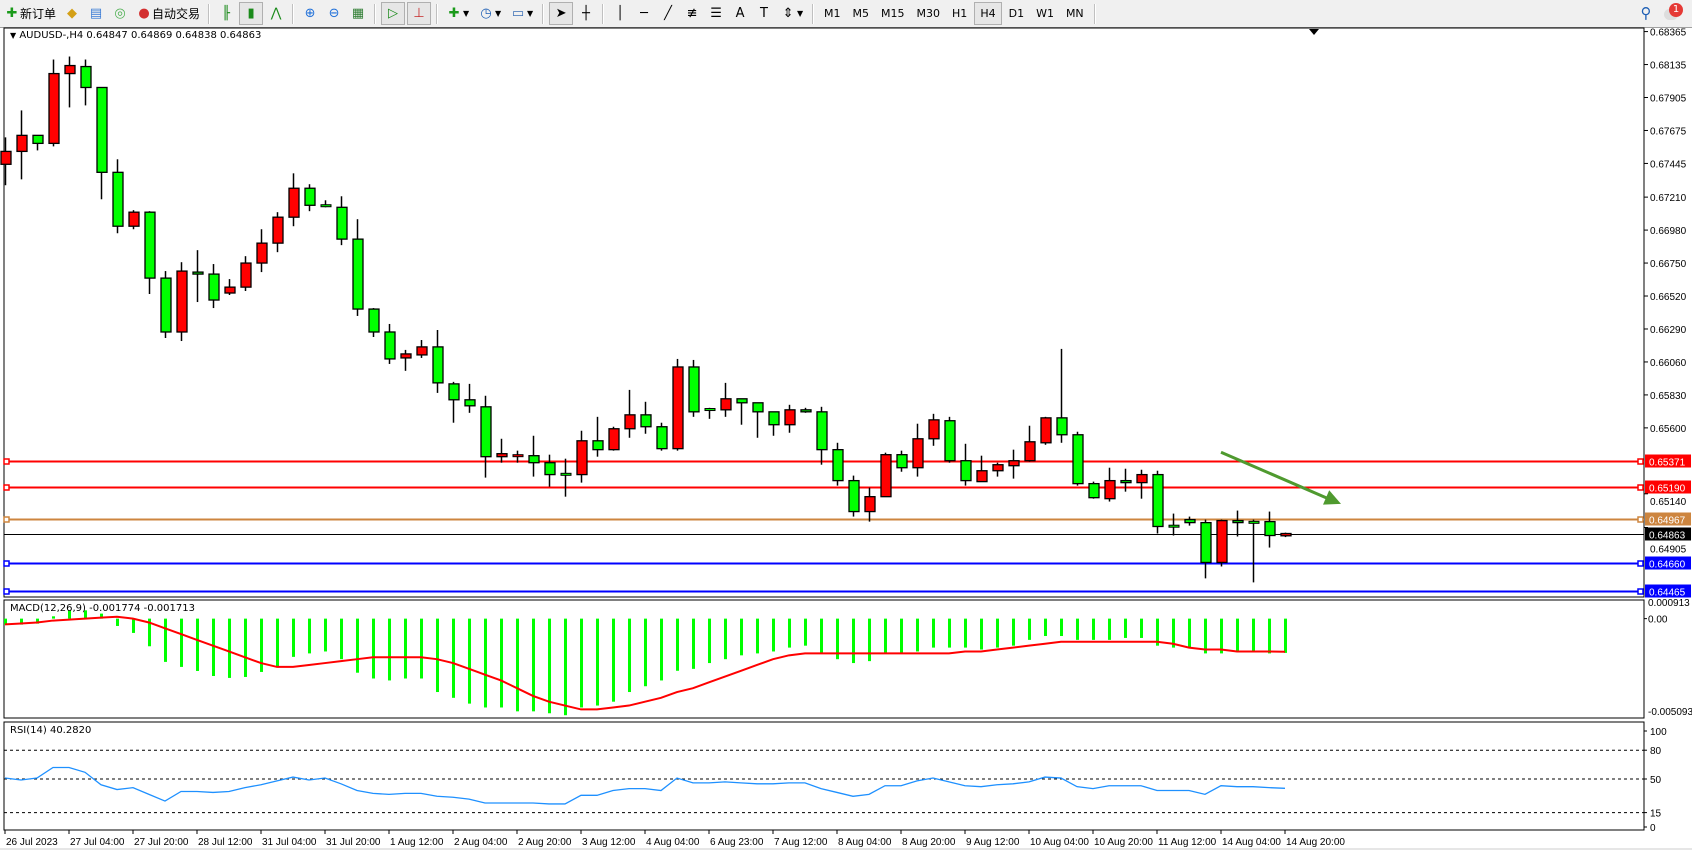 The image size is (1692, 852). Describe the element at coordinates (417, 842) in the screenshot. I see `time-axis-label: 1 Aug 12:00` at that location.